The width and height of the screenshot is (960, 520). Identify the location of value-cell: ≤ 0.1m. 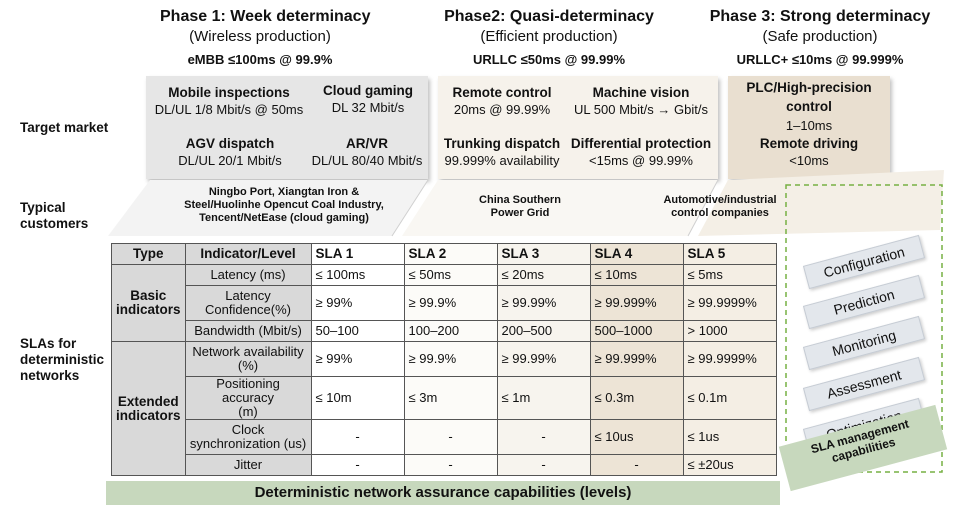
(729, 398).